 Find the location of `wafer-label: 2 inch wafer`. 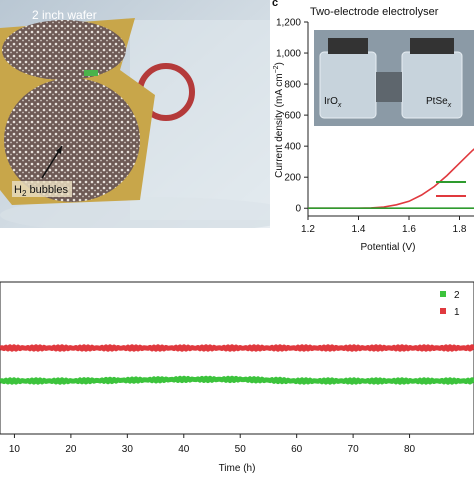

wafer-label: 2 inch wafer is located at coordinates (64, 15).